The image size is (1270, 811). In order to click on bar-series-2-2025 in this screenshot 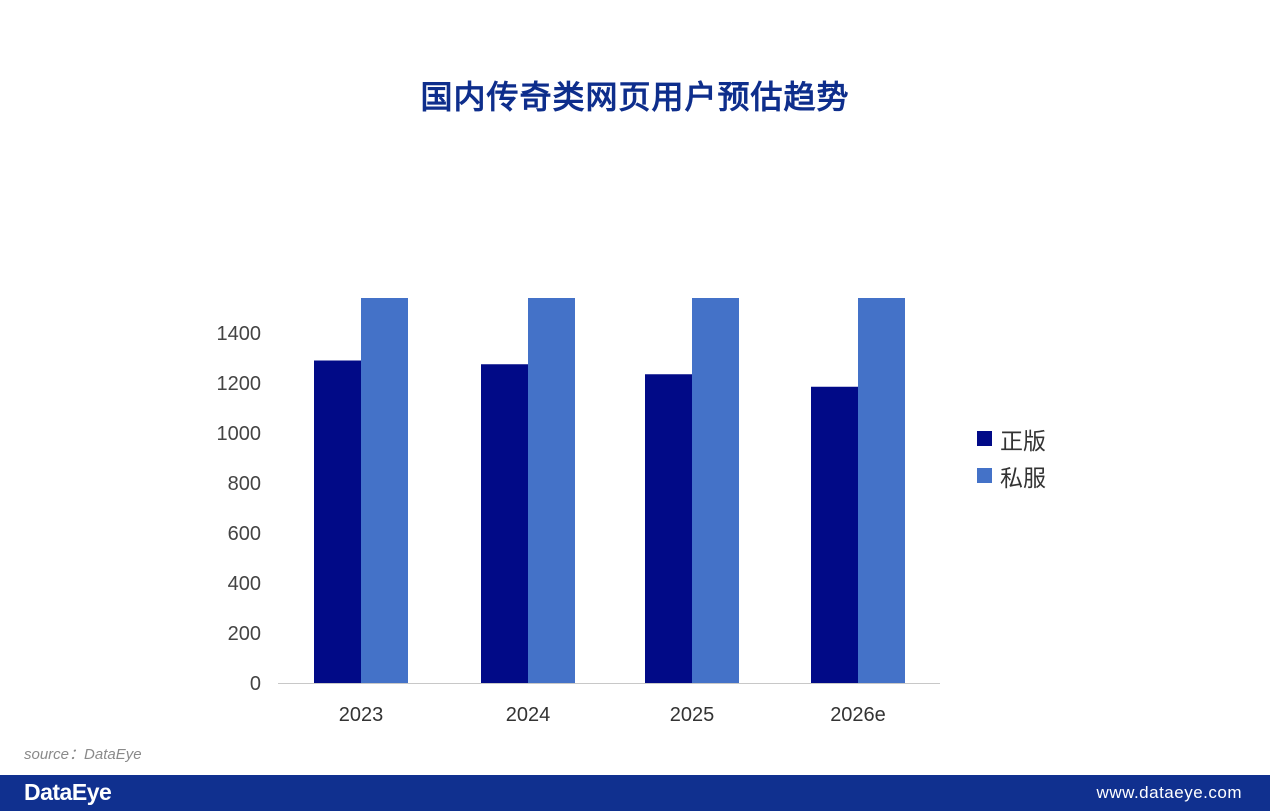, I will do `click(715, 490)`.